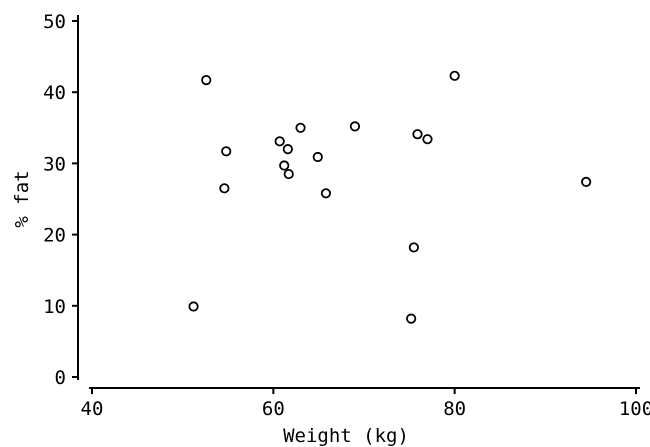  Describe the element at coordinates (60, 378) in the screenshot. I see `y-tick-label: 0` at that location.